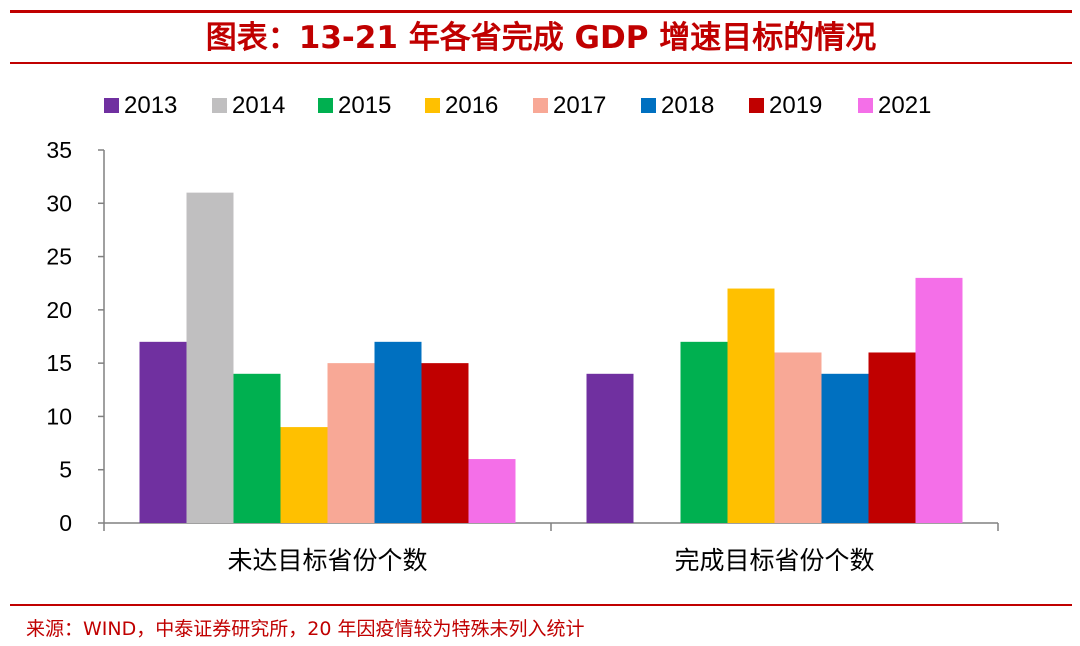 This screenshot has height=646, width=1080. Describe the element at coordinates (65, 523) in the screenshot. I see `y-tick-label: 0` at that location.